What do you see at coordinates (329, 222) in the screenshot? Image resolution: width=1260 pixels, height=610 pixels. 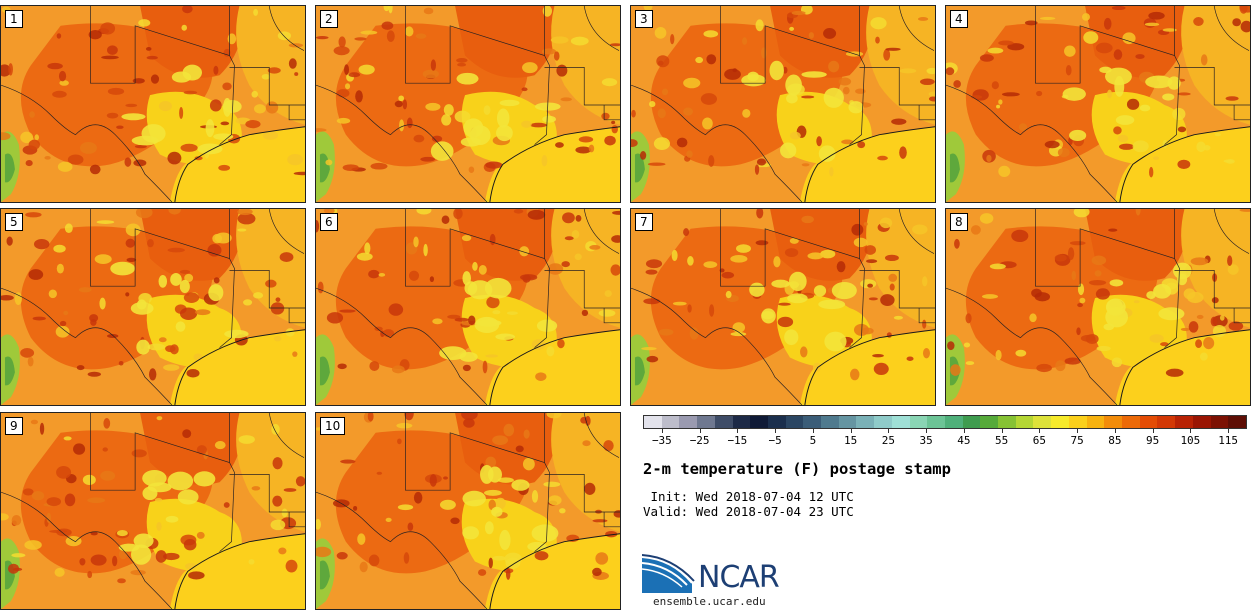 I see `member-label: 6` at bounding box center [329, 222].